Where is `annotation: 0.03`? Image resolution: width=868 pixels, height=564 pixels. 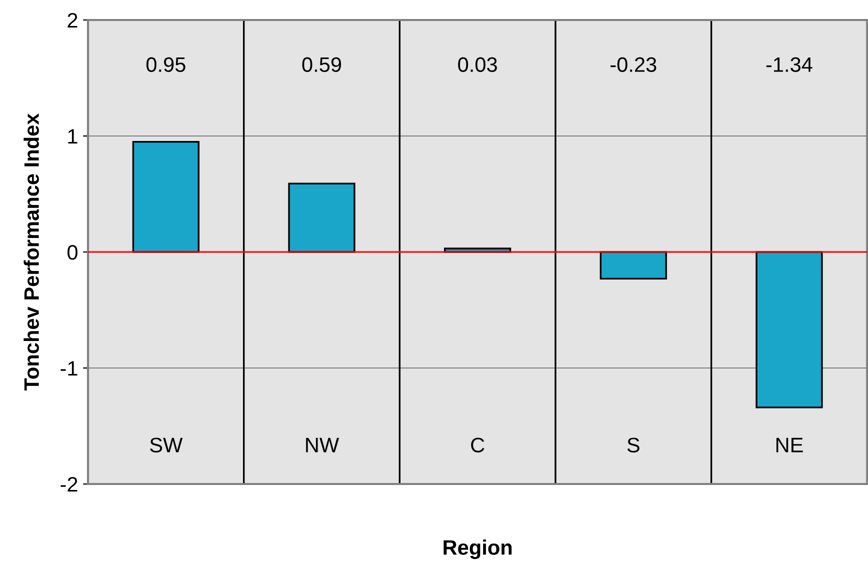 annotation: 0.03 is located at coordinates (477, 64).